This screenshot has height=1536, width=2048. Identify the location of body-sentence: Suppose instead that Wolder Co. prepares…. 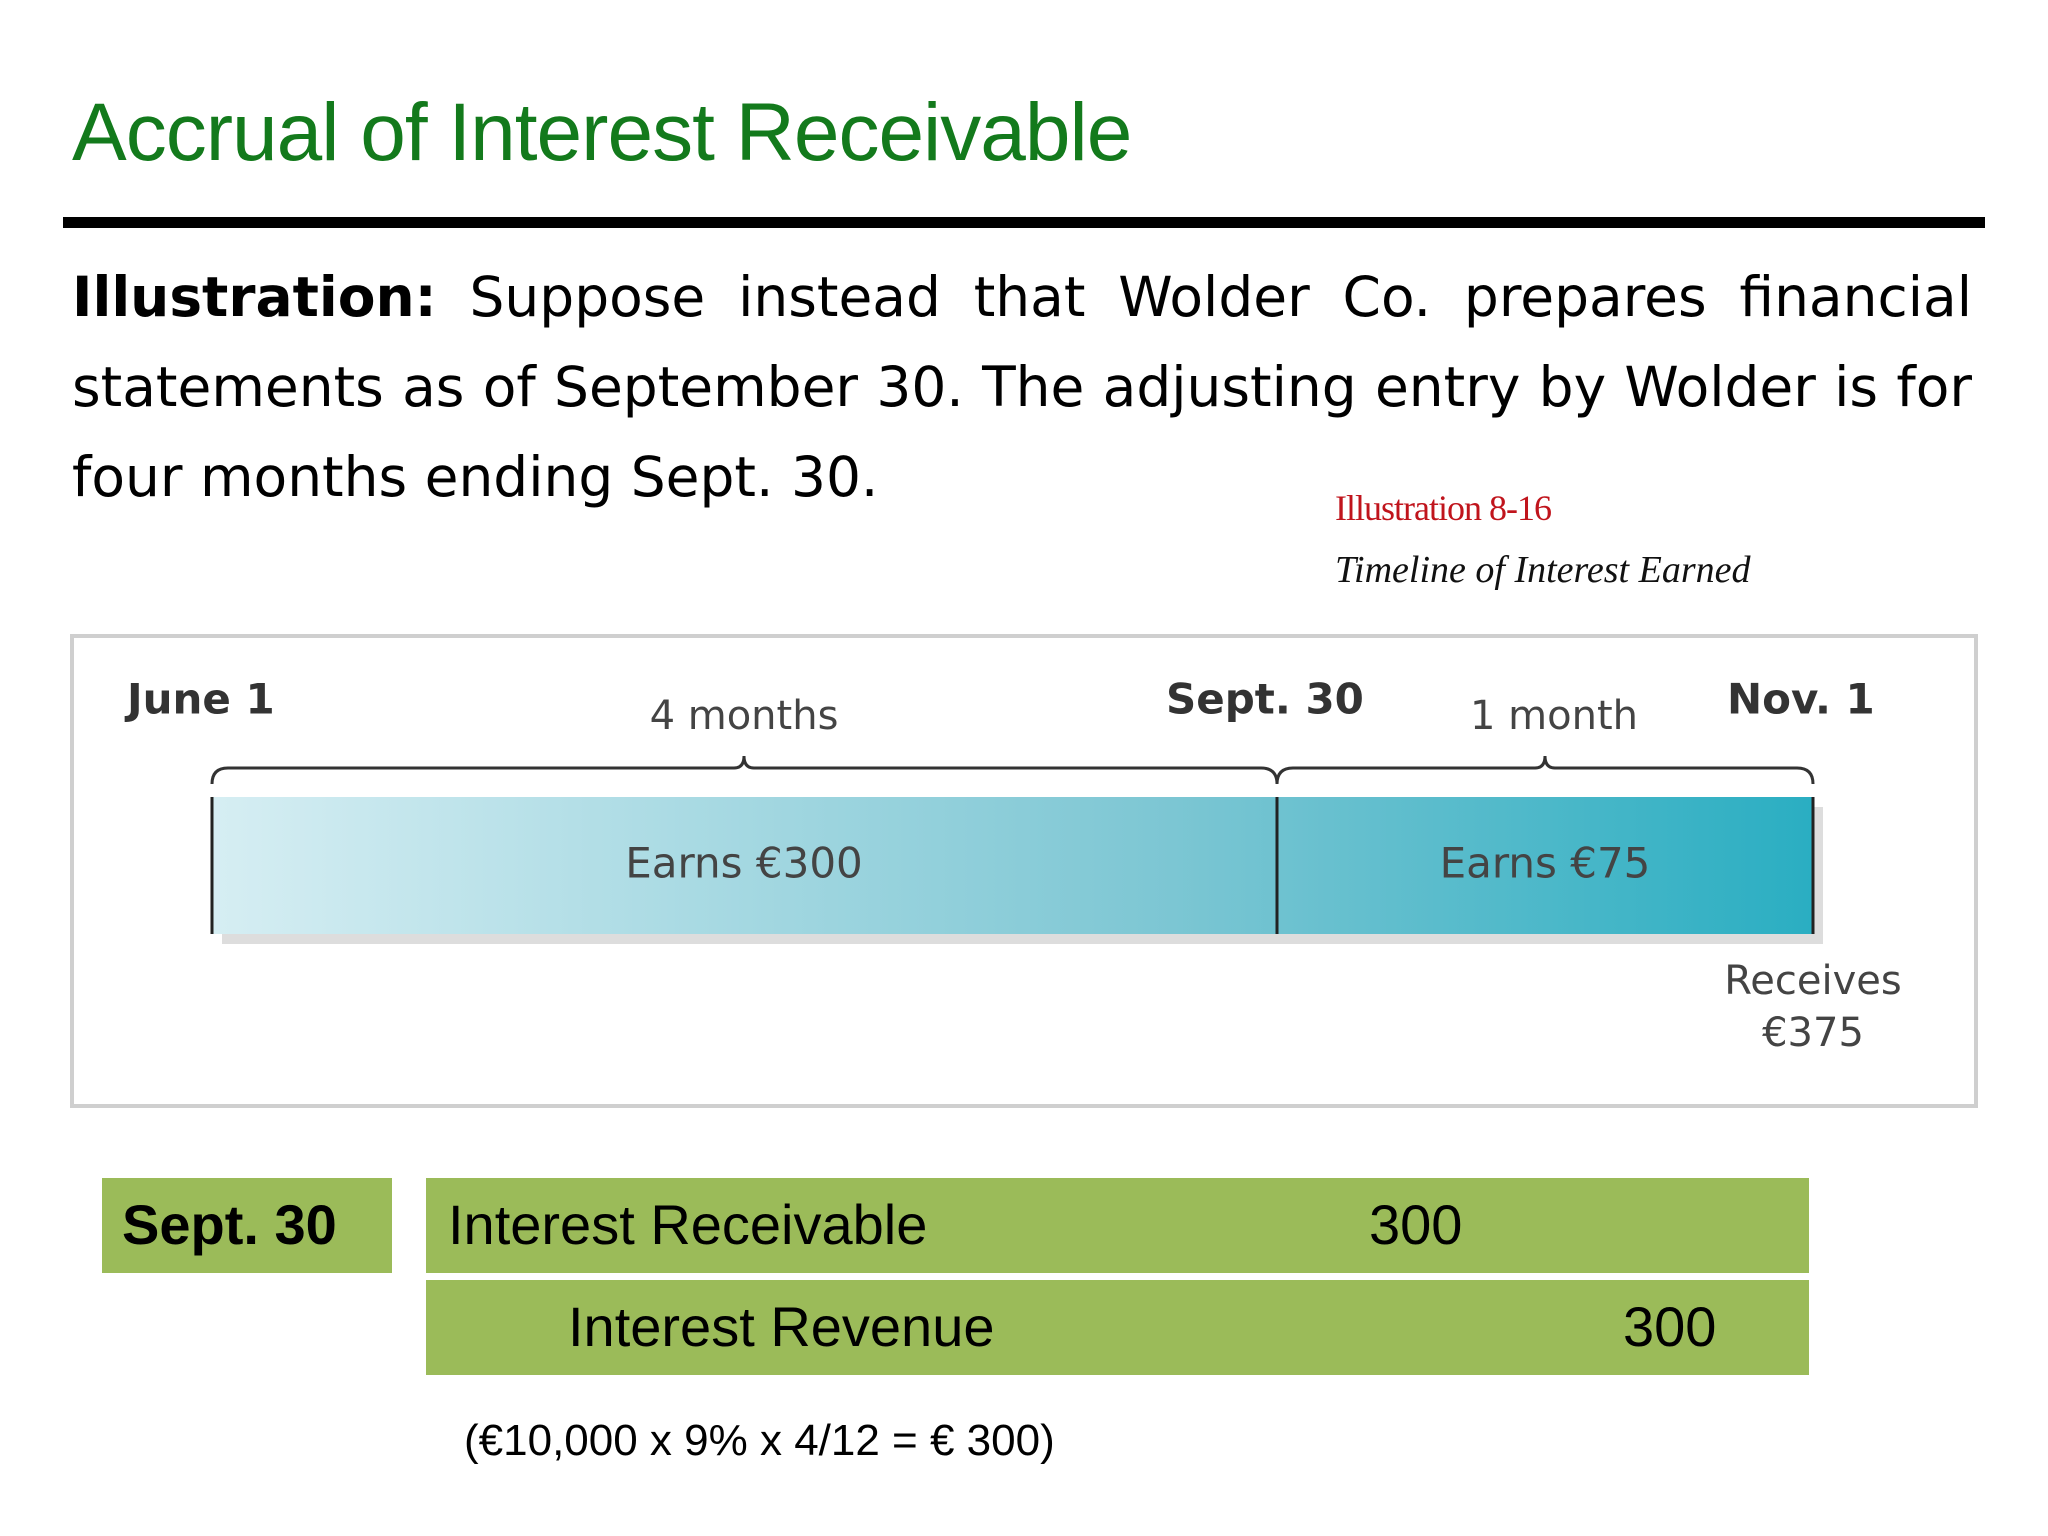
(1022, 387).